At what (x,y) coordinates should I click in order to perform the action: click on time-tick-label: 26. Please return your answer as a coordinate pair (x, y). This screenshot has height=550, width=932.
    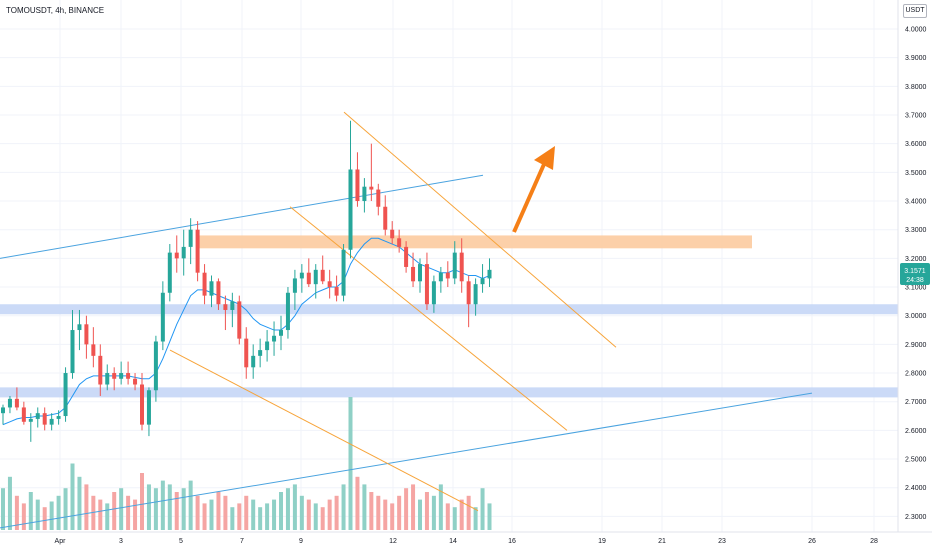
    Looking at the image, I should click on (812, 541).